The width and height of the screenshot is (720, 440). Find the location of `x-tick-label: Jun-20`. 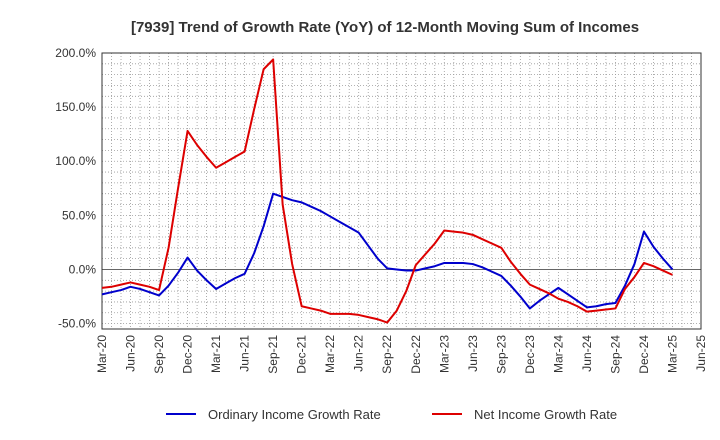

x-tick-label: Jun-20 is located at coordinates (131, 353).